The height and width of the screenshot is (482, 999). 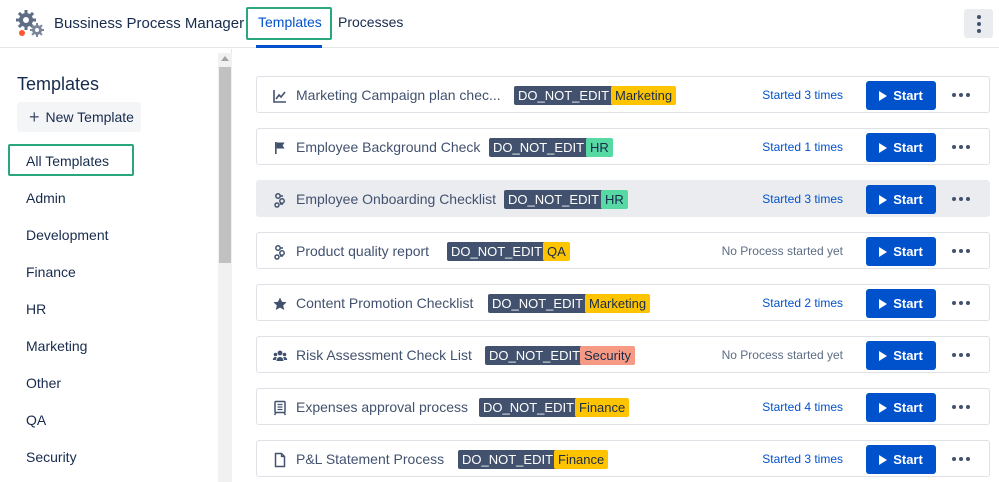 I want to click on sidebar-item-security: Security, so click(x=51, y=457).